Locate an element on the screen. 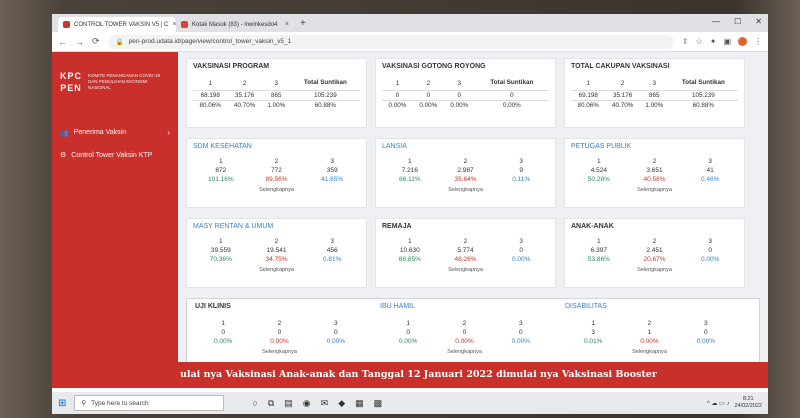 The image size is (800, 418). reload-icon: ⟳ is located at coordinates (96, 41).